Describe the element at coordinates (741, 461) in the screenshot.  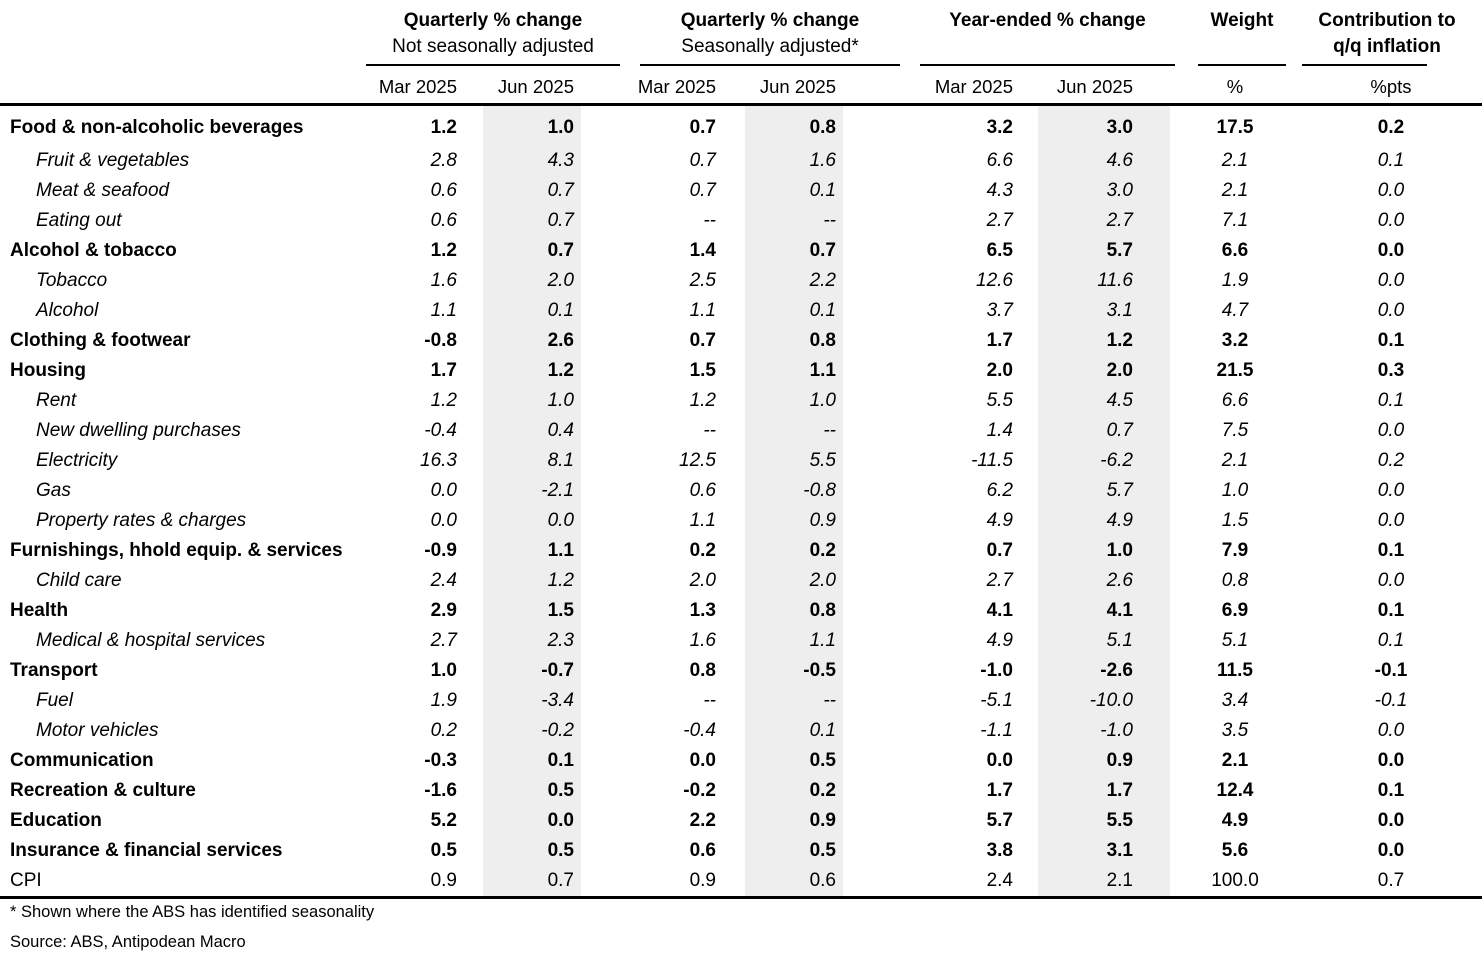
I see `table-row: Electricity 16.3 8.1 12.5 5.5 -11.5 -6.2 2.1 0.2` at that location.